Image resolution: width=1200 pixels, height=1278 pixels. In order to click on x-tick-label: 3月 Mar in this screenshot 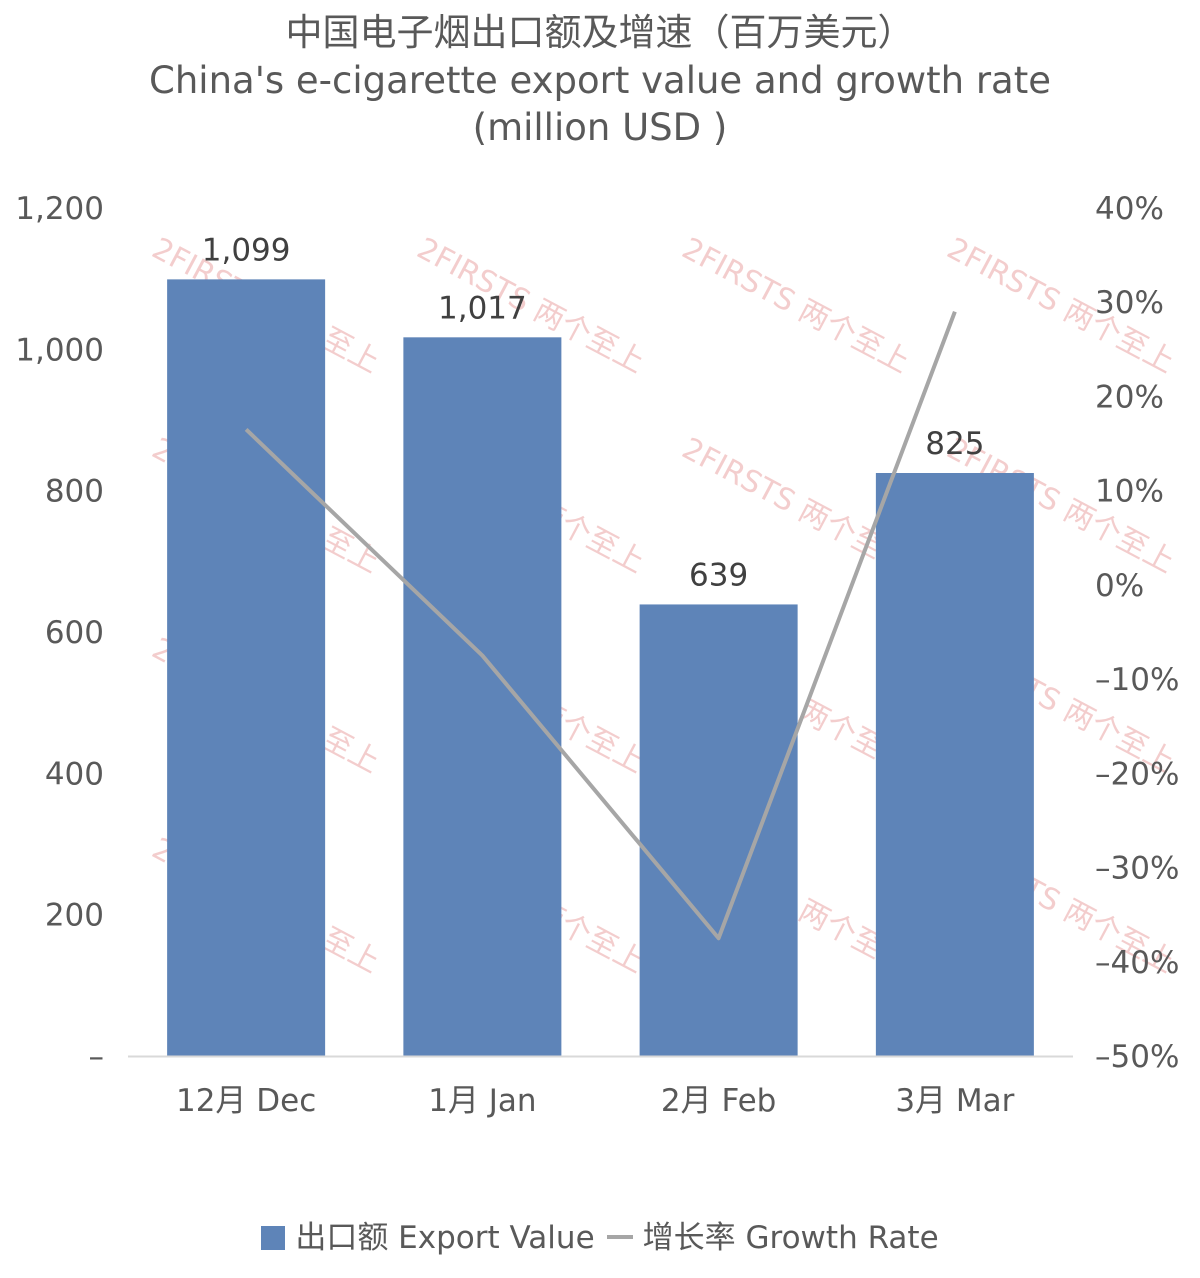, I will do `click(954, 1101)`.